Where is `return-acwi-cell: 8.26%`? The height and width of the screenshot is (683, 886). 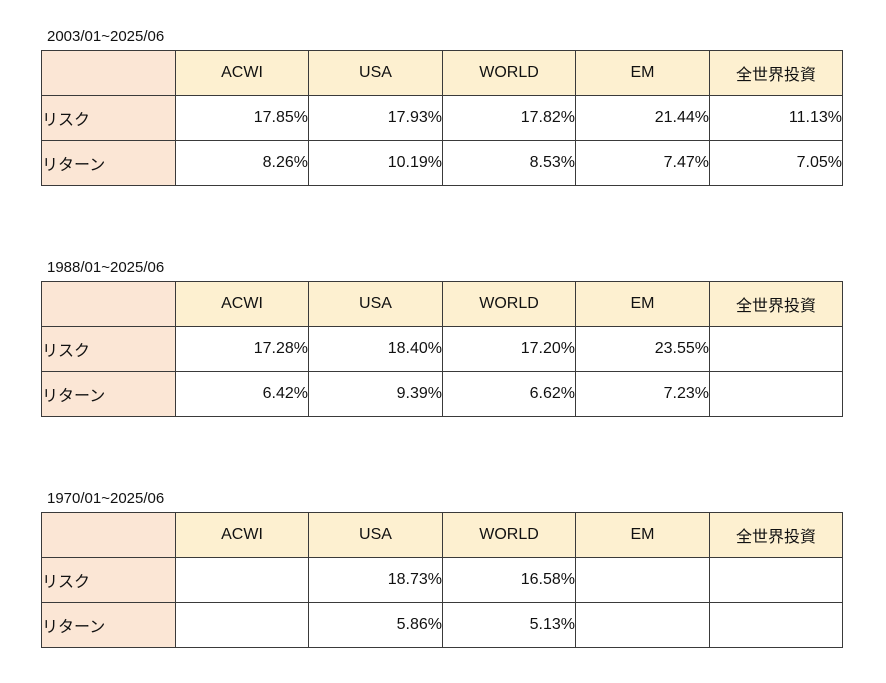 return-acwi-cell: 8.26% is located at coordinates (242, 163).